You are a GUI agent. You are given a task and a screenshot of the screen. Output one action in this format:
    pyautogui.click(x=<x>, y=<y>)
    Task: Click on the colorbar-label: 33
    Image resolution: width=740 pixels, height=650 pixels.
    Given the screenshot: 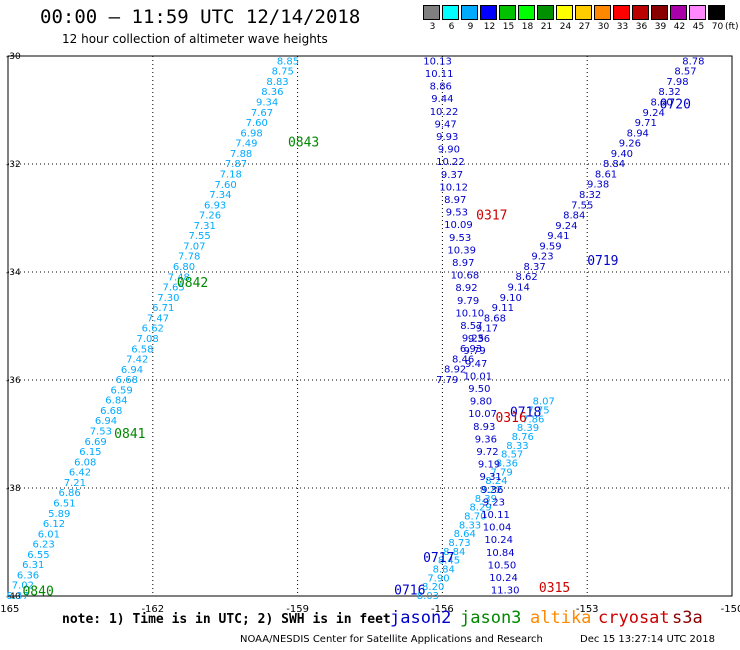 What is the action you would take?
    pyautogui.click(x=622, y=27)
    